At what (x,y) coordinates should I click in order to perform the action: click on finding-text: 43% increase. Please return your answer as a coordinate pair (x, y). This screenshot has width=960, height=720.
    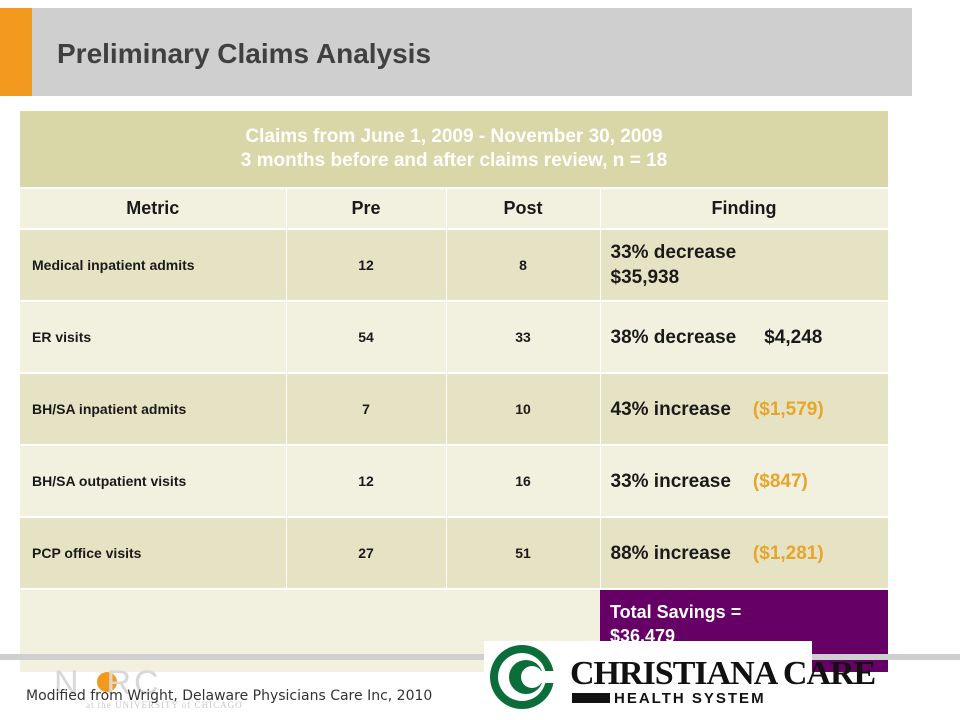
    Looking at the image, I should click on (670, 409).